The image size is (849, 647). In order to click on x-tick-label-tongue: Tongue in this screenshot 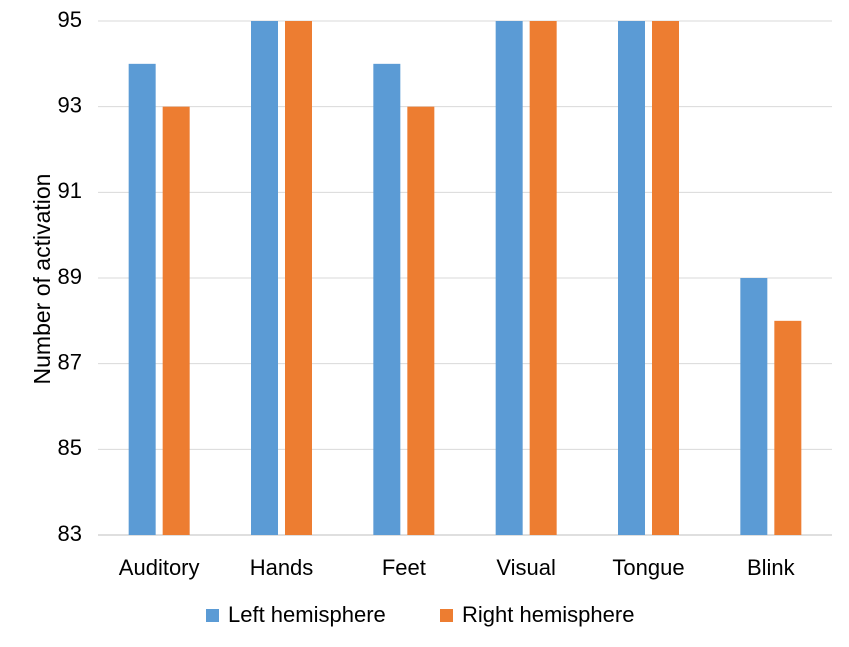, I will do `click(648, 567)`.